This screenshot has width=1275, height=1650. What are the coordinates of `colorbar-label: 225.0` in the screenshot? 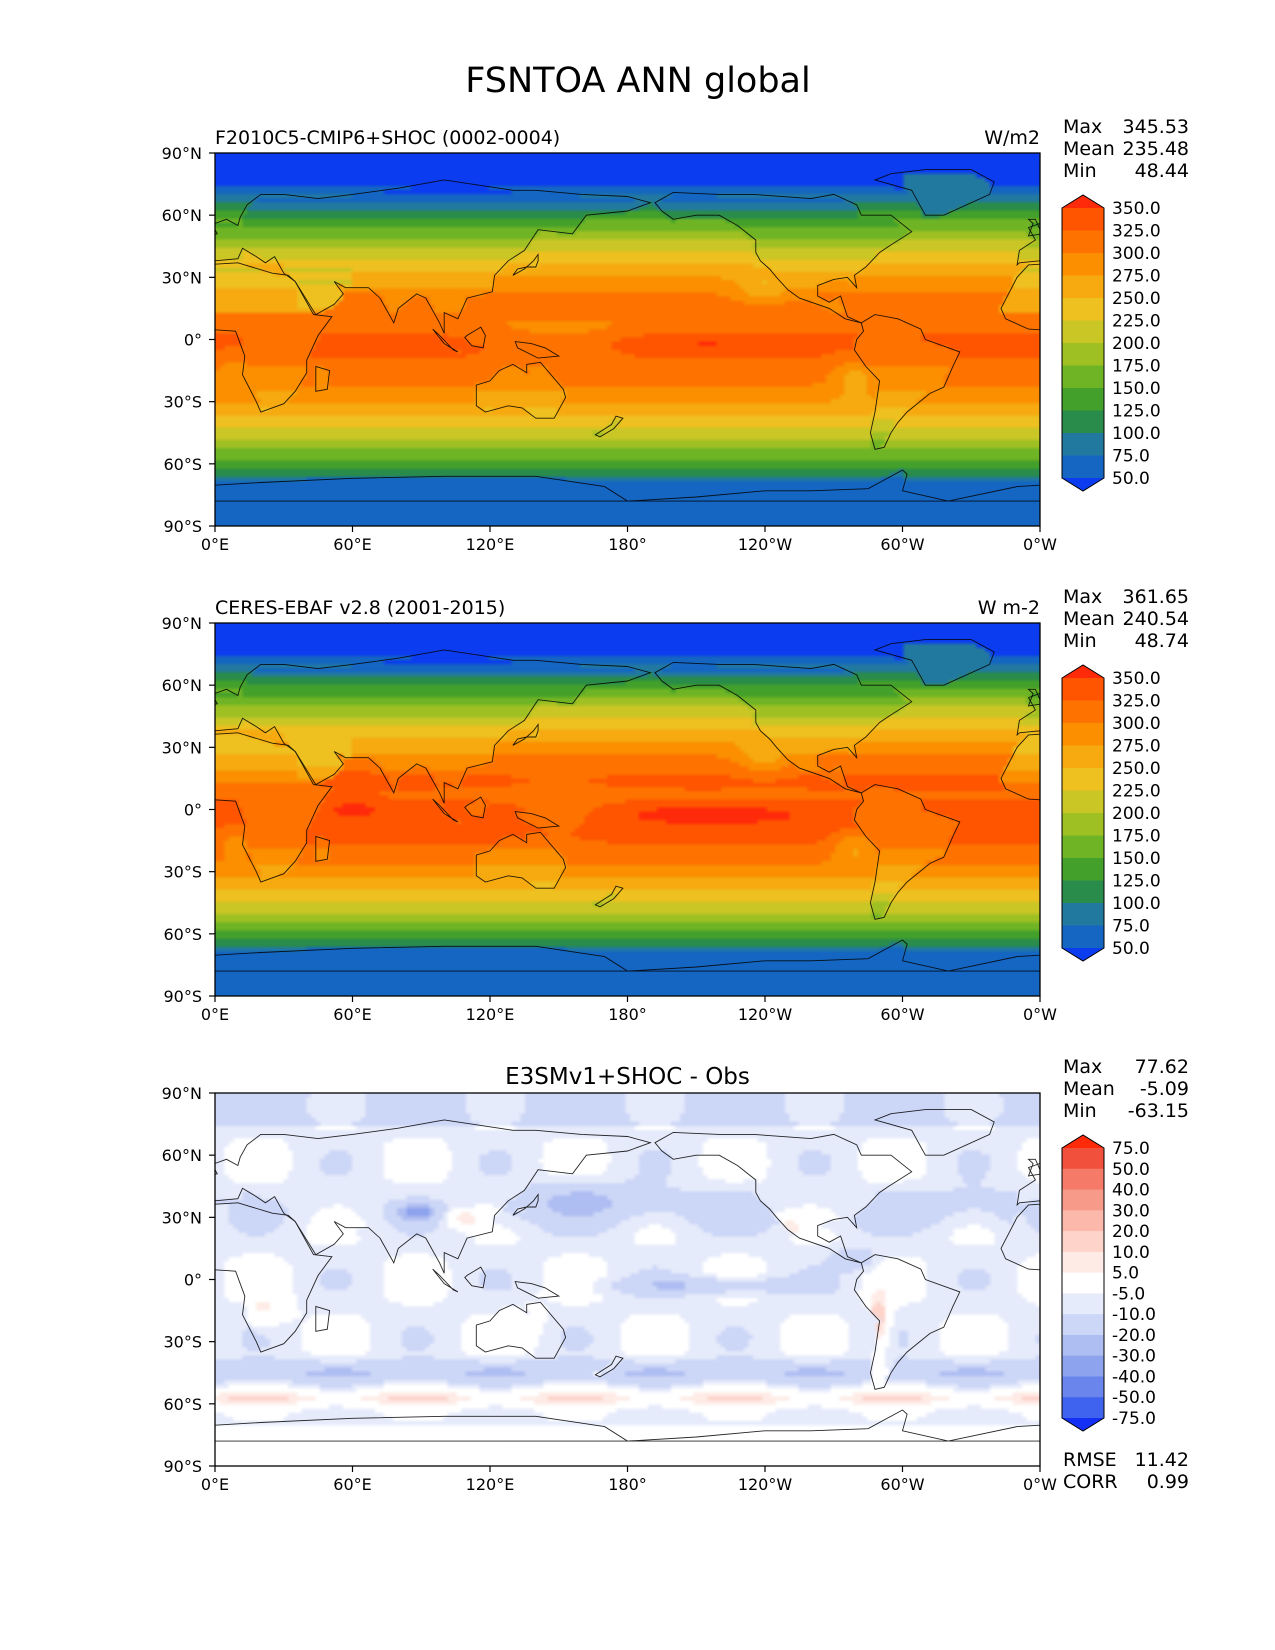 It's located at (1136, 322).